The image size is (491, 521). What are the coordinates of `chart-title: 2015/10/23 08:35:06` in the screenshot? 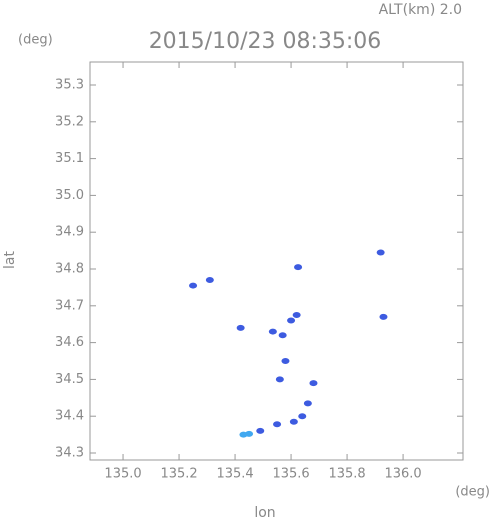 It's located at (265, 41).